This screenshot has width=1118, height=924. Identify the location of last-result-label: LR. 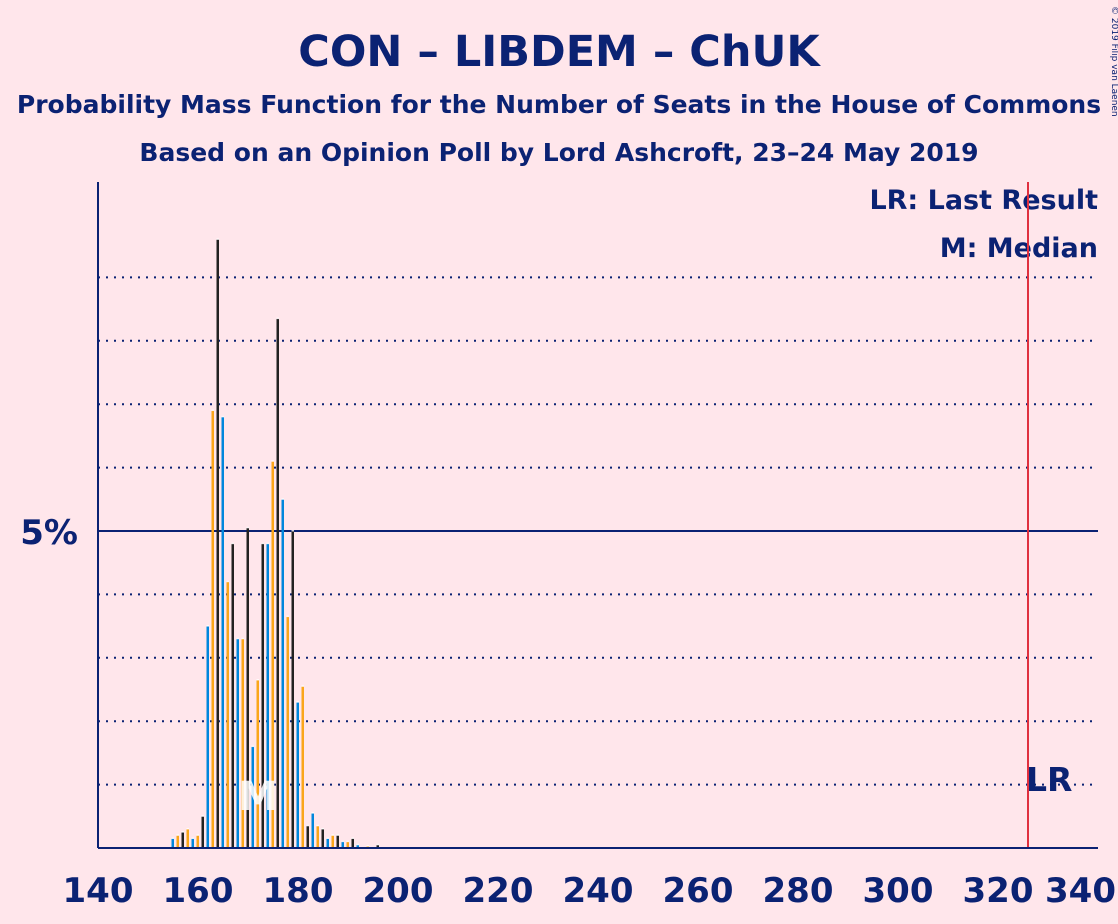
(1049, 779).